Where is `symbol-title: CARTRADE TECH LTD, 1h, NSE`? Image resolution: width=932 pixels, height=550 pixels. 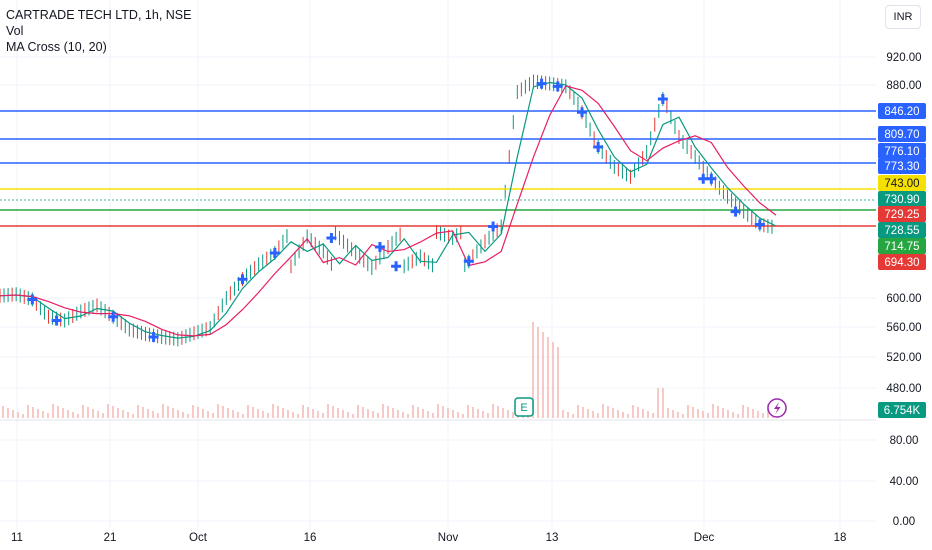 symbol-title: CARTRADE TECH LTD, 1h, NSE is located at coordinates (99, 15).